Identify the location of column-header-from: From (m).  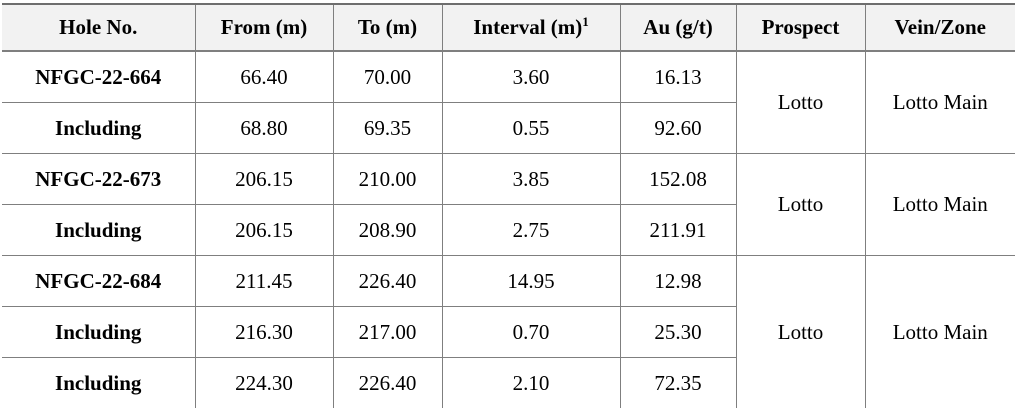
(264, 27).